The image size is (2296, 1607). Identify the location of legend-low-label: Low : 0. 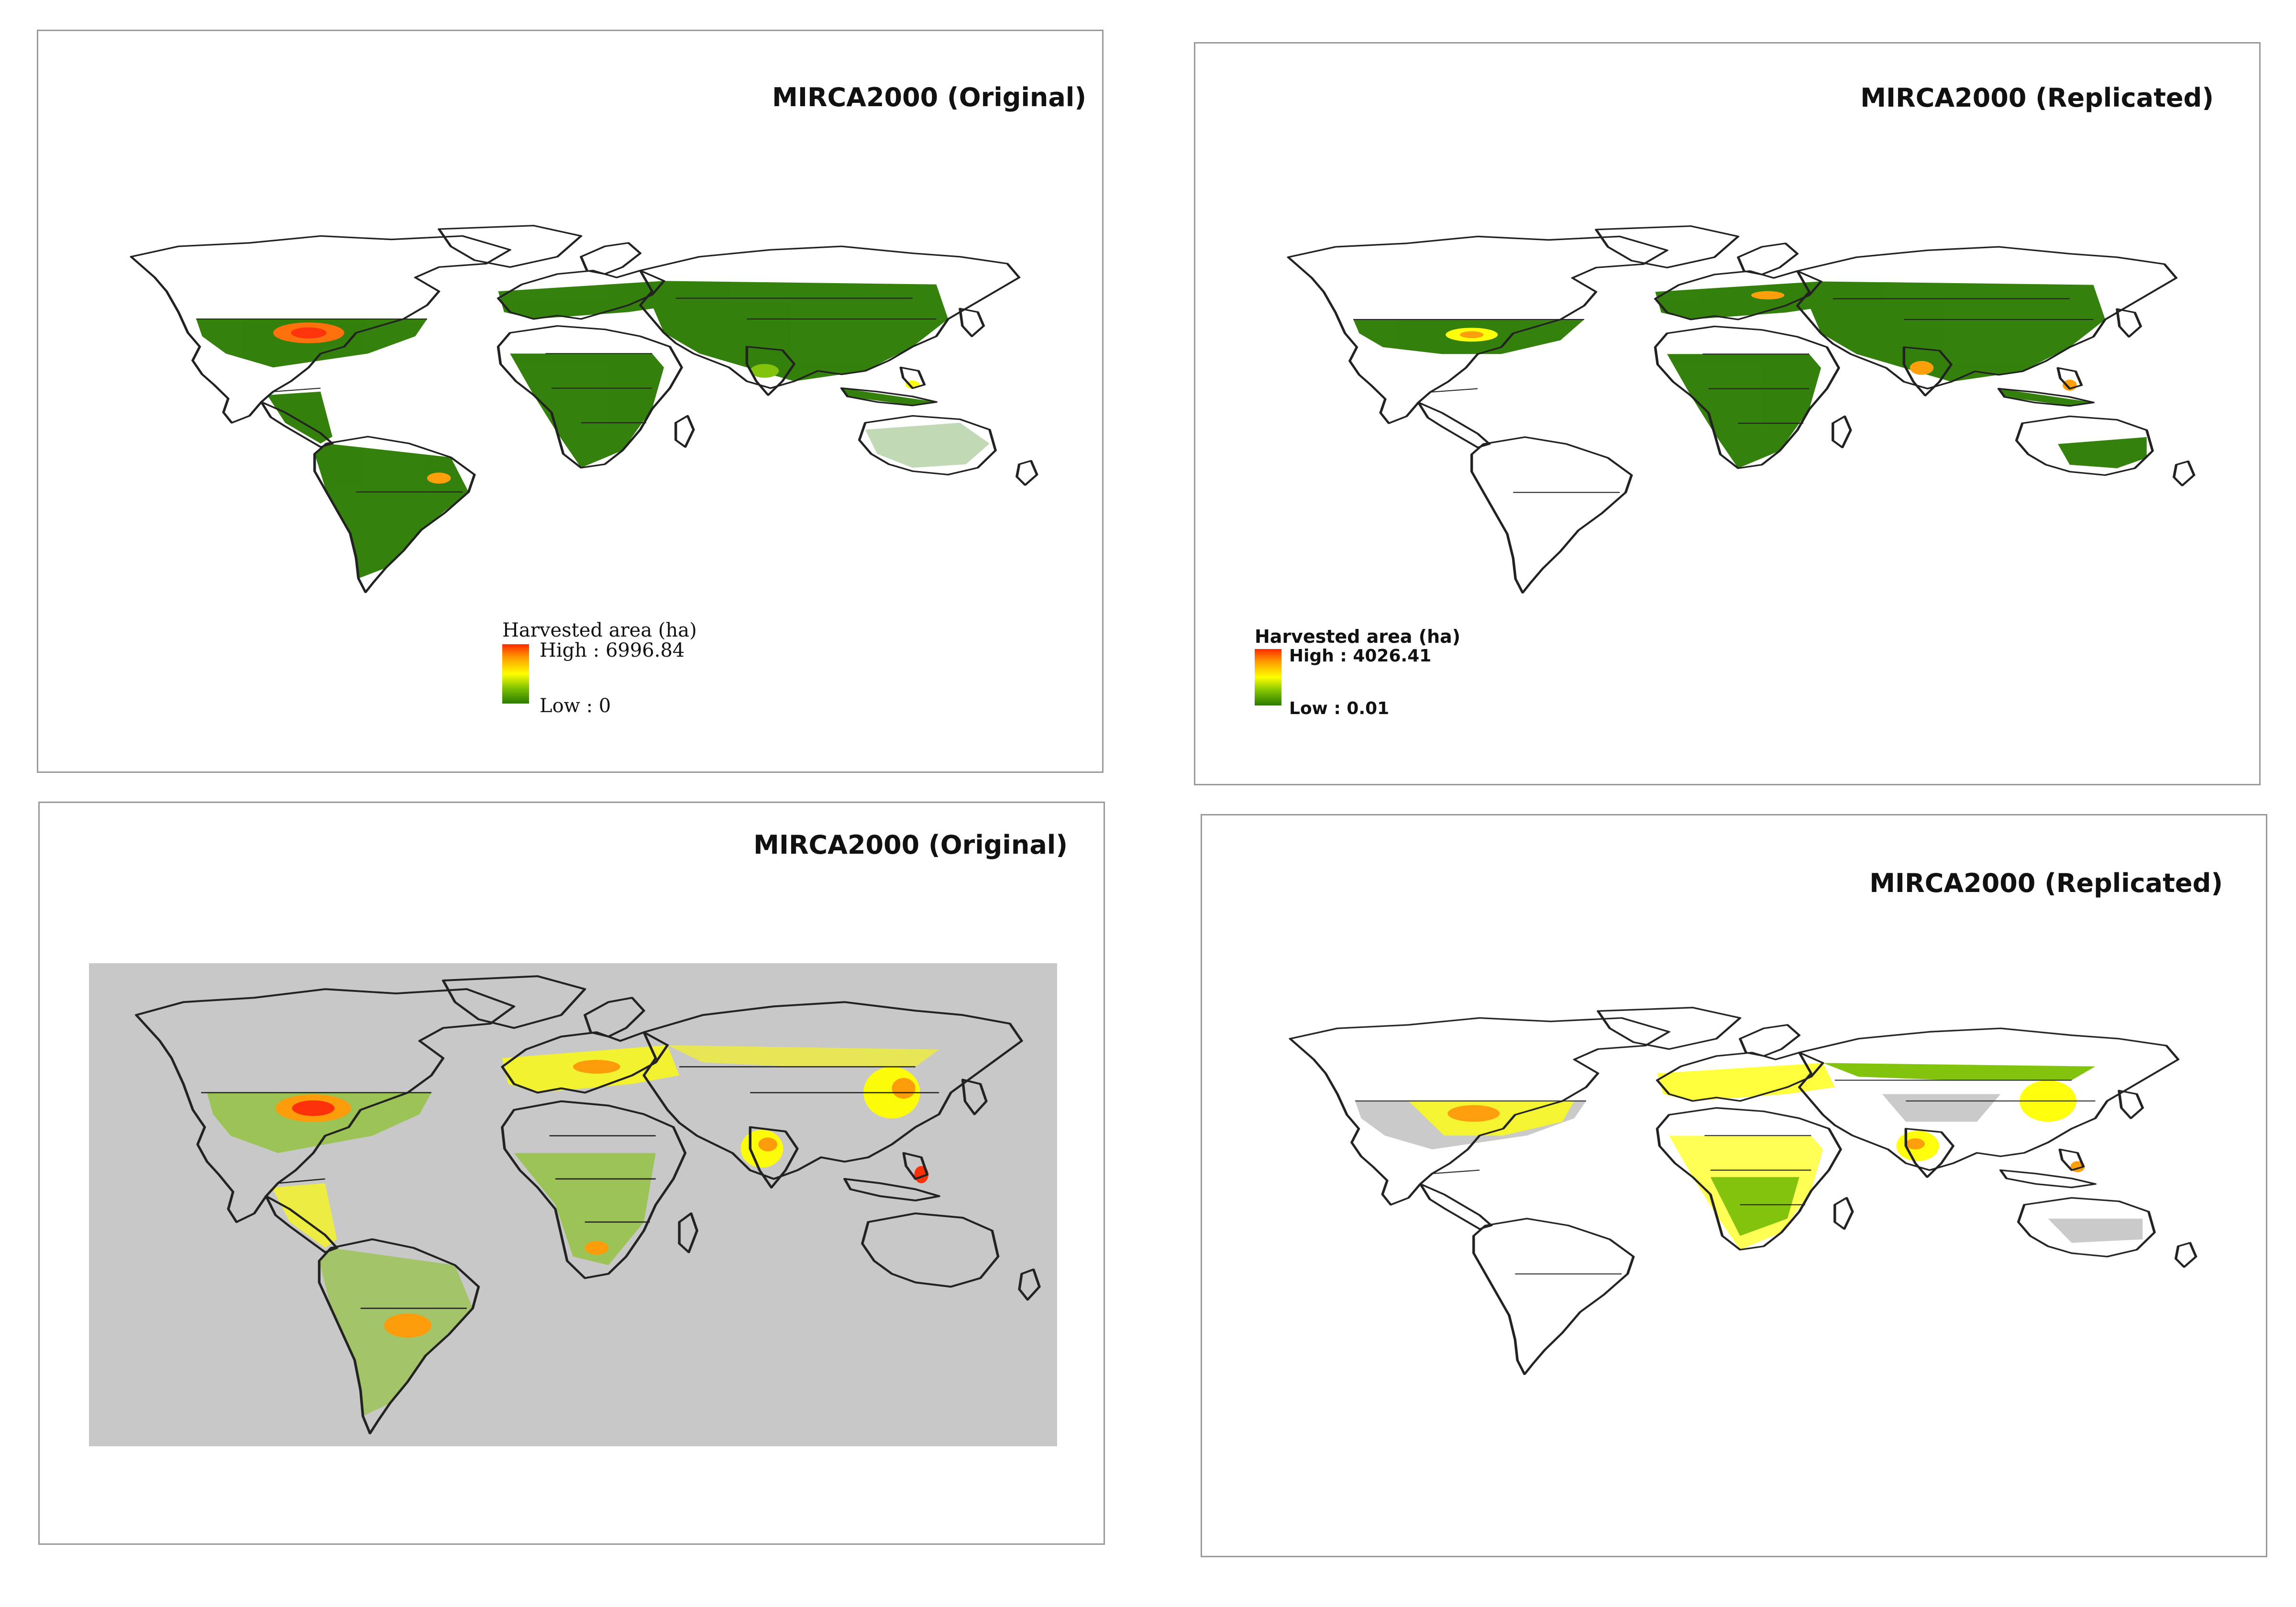
(576, 706).